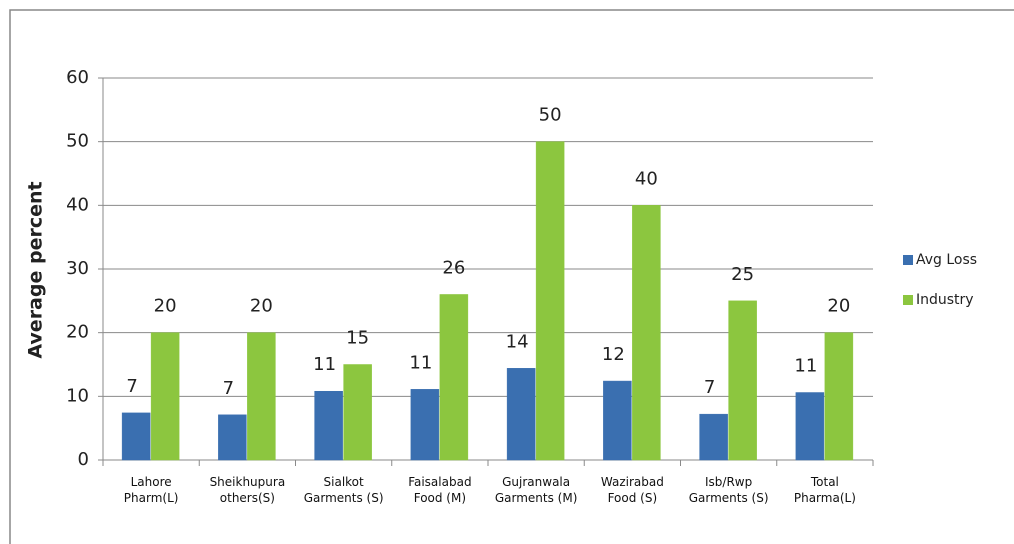  I want to click on data-label: 25, so click(742, 274).